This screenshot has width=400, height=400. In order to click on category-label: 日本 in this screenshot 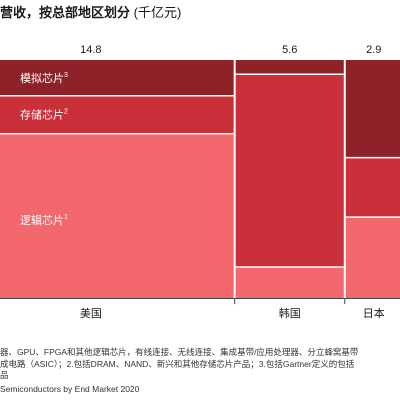, I will do `click(374, 313)`.